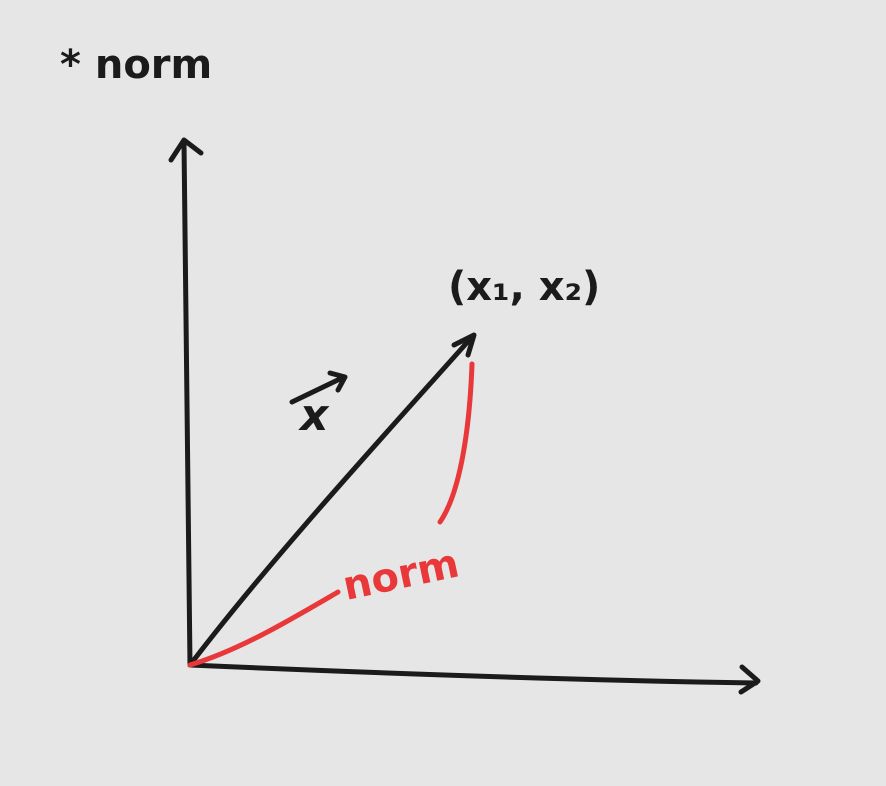 This screenshot has height=786, width=886. Describe the element at coordinates (464, 345) in the screenshot. I see `vector-arrowhead` at that location.